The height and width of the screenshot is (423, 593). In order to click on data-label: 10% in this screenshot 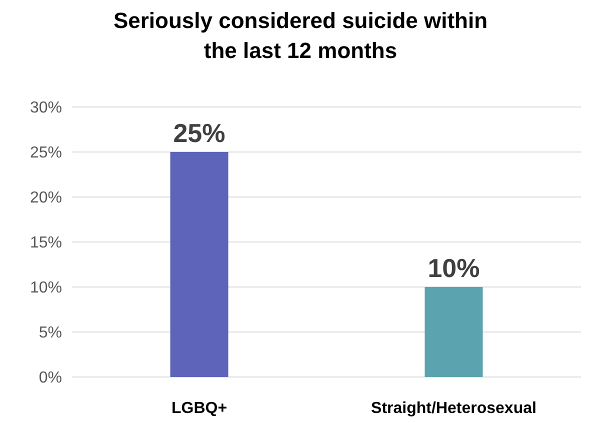, I will do `click(454, 268)`.